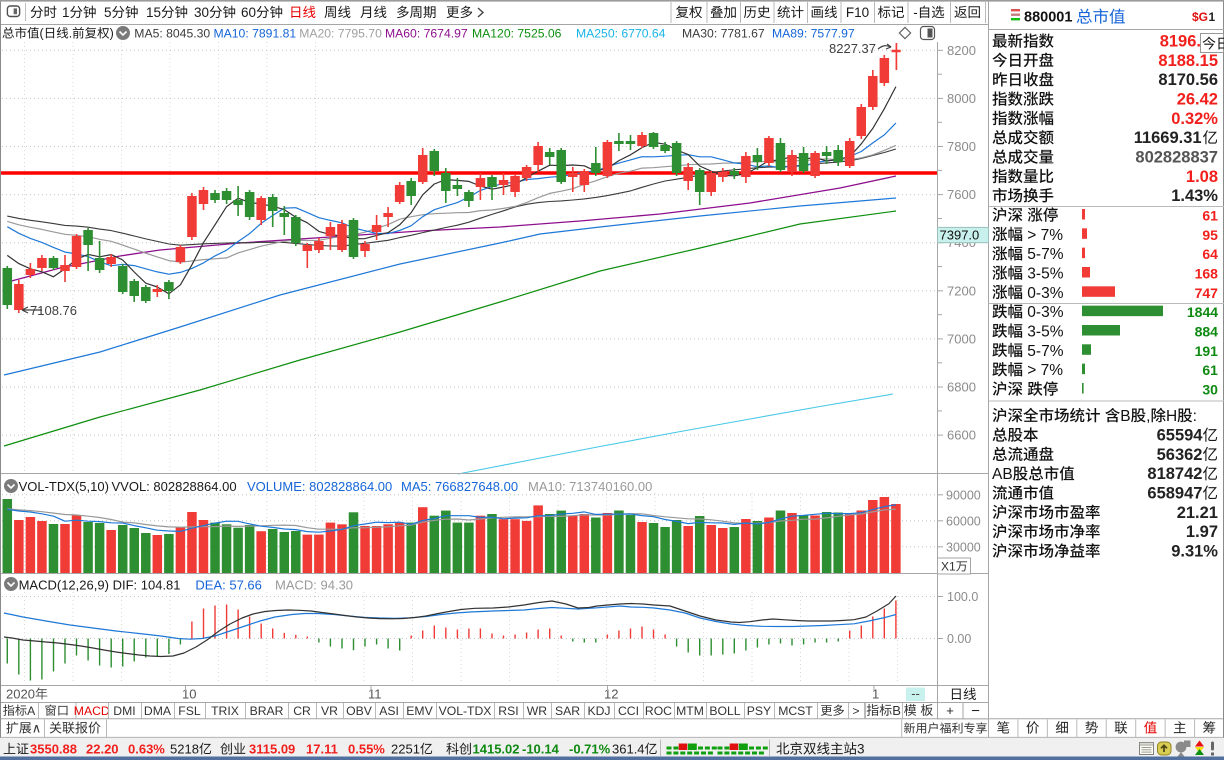 The height and width of the screenshot is (760, 1224). I want to click on svg-text: 2020, so click(20, 694).